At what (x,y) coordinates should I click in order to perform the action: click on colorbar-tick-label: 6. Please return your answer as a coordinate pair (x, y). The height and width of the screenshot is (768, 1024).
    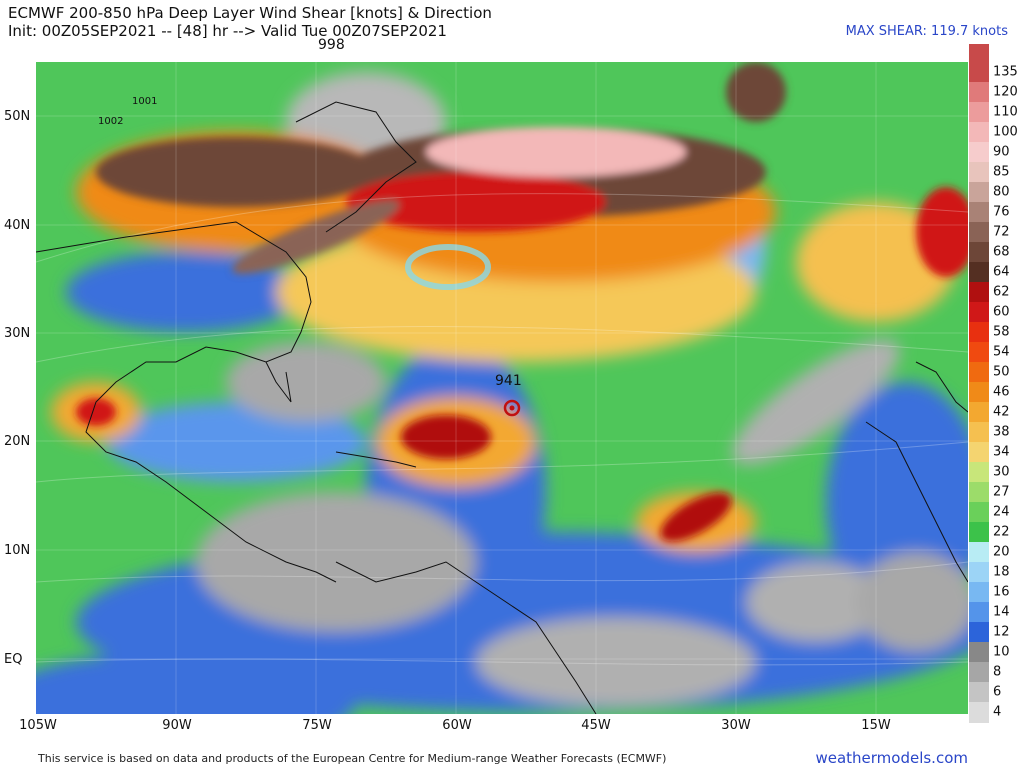
    Looking at the image, I should click on (997, 692).